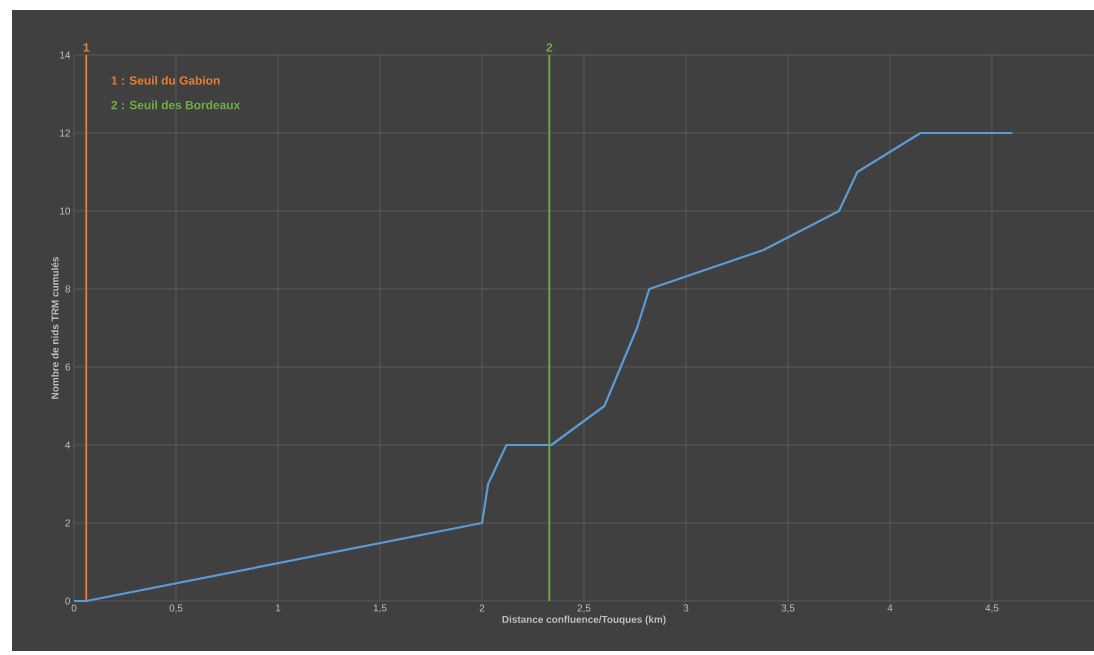 The height and width of the screenshot is (655, 1094). What do you see at coordinates (890, 608) in the screenshot?
I see `x-tick-label: 4` at bounding box center [890, 608].